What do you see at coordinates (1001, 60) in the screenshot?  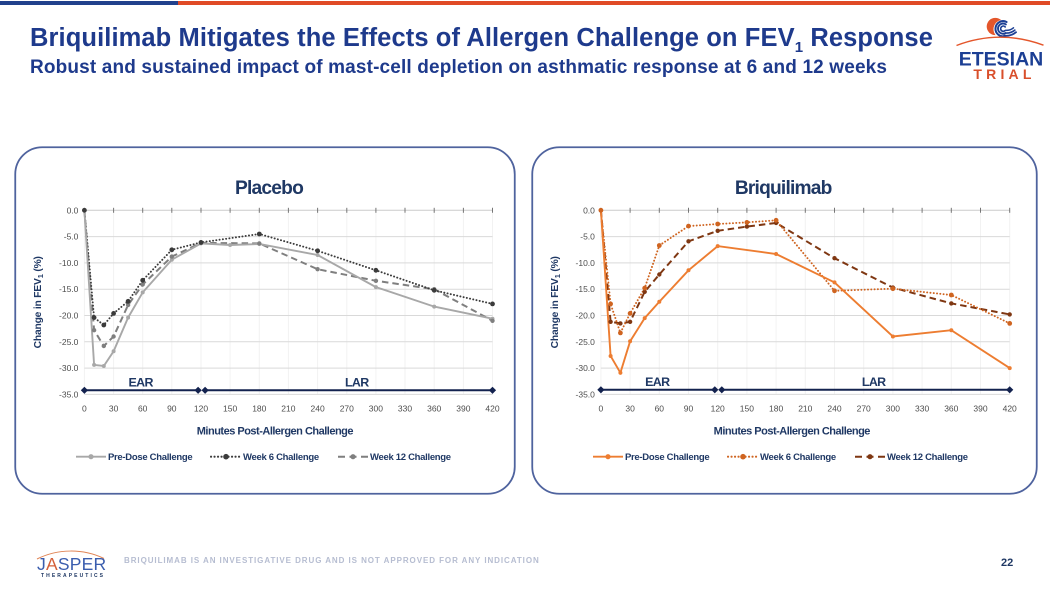 I see `svg-text: ETESIAN` at bounding box center [1001, 60].